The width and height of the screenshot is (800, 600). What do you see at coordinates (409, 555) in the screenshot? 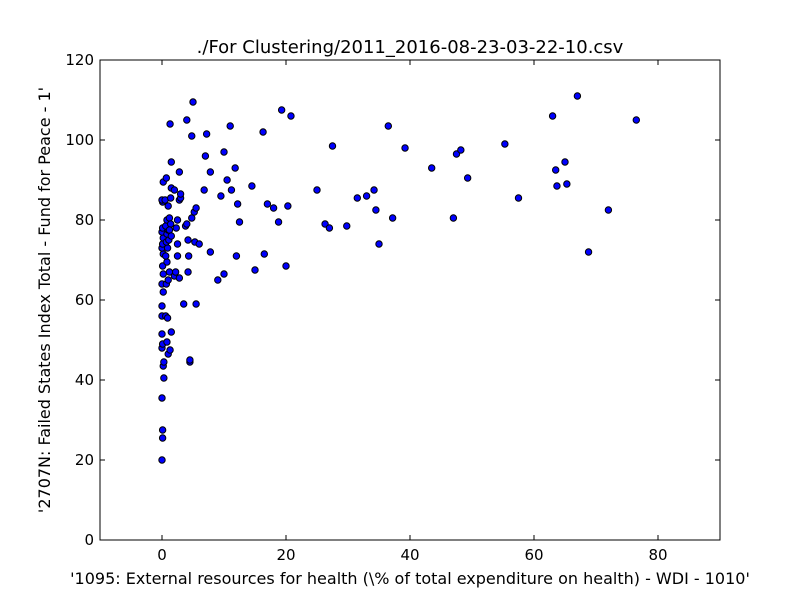
I see `x-tick-label: 40` at bounding box center [409, 555].